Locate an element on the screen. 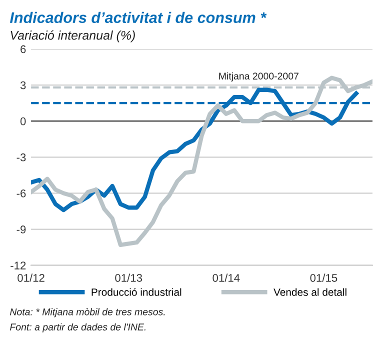 This screenshot has width=388, height=338. annotation: Mitjana 2000-2007 is located at coordinates (258, 77).